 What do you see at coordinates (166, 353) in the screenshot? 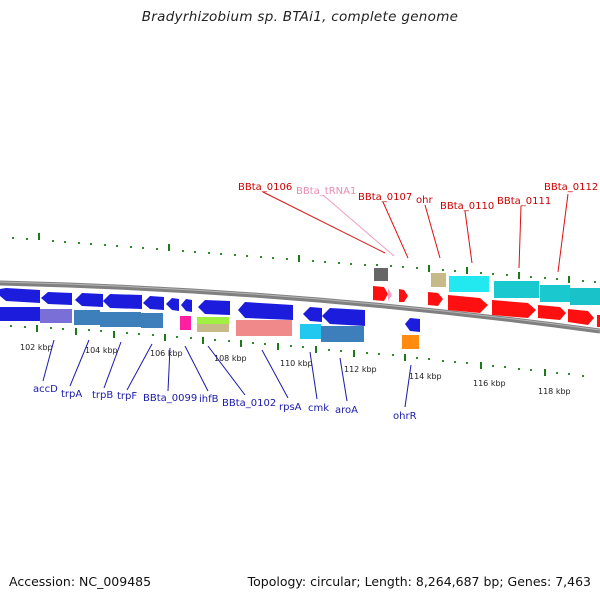
I see `tick-label-106: 106 kbp` at bounding box center [166, 353].